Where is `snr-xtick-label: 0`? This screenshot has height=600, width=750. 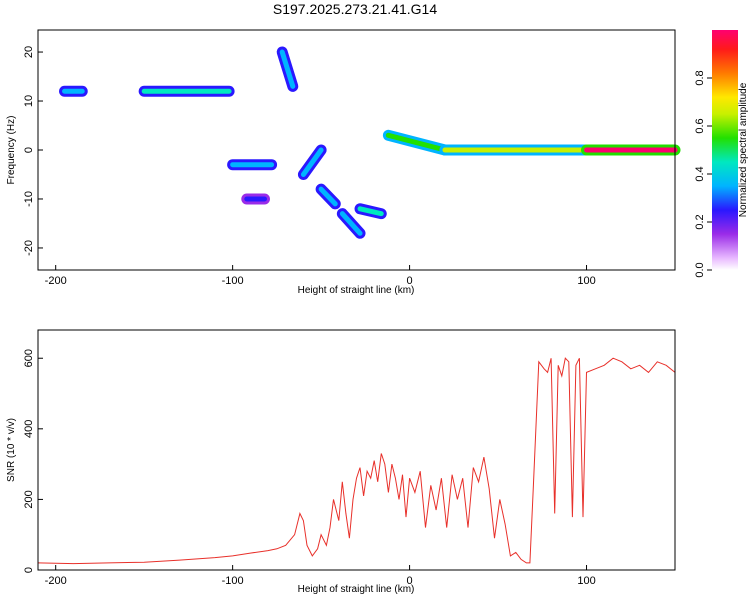
snr-xtick-label: 0 is located at coordinates (410, 581).